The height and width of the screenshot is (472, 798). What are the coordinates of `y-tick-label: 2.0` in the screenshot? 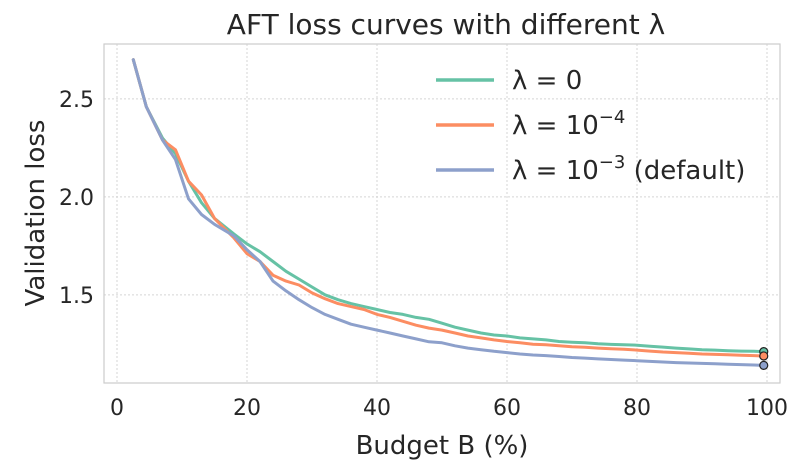 It's located at (76, 198).